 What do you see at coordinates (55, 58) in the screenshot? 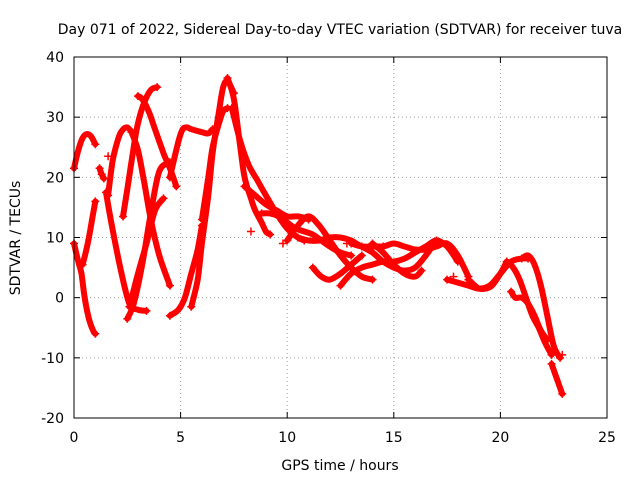
I see `y-tick-label: 40` at bounding box center [55, 58].